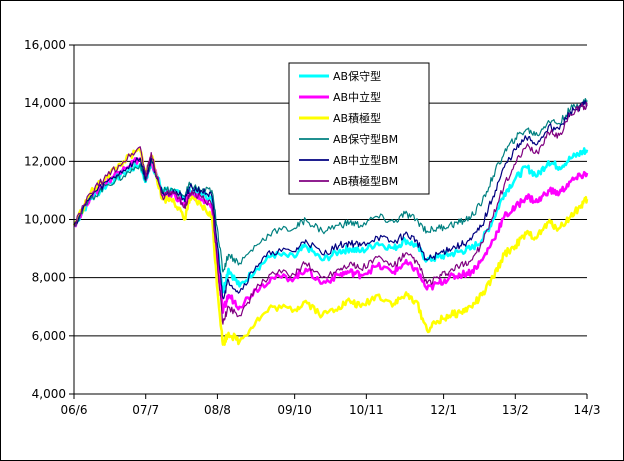 This screenshot has width=624, height=461. What do you see at coordinates (49, 278) in the screenshot?
I see `y-tick-label: 8,000` at bounding box center [49, 278].